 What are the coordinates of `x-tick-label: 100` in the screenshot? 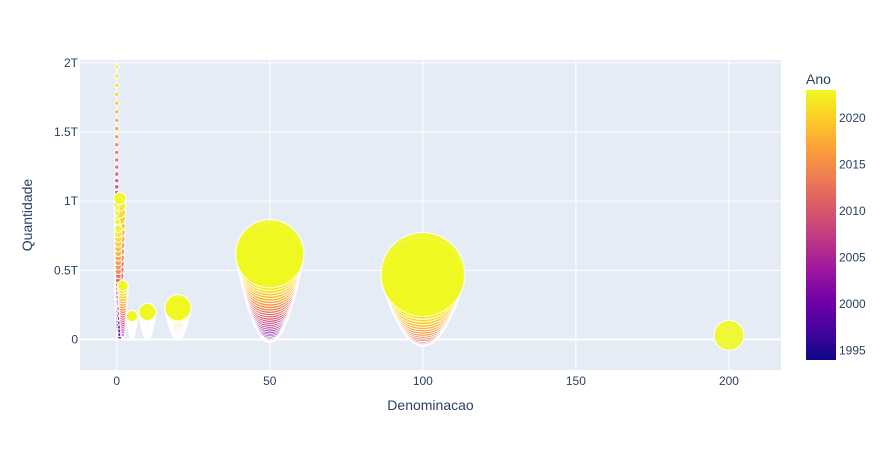 It's located at (423, 381).